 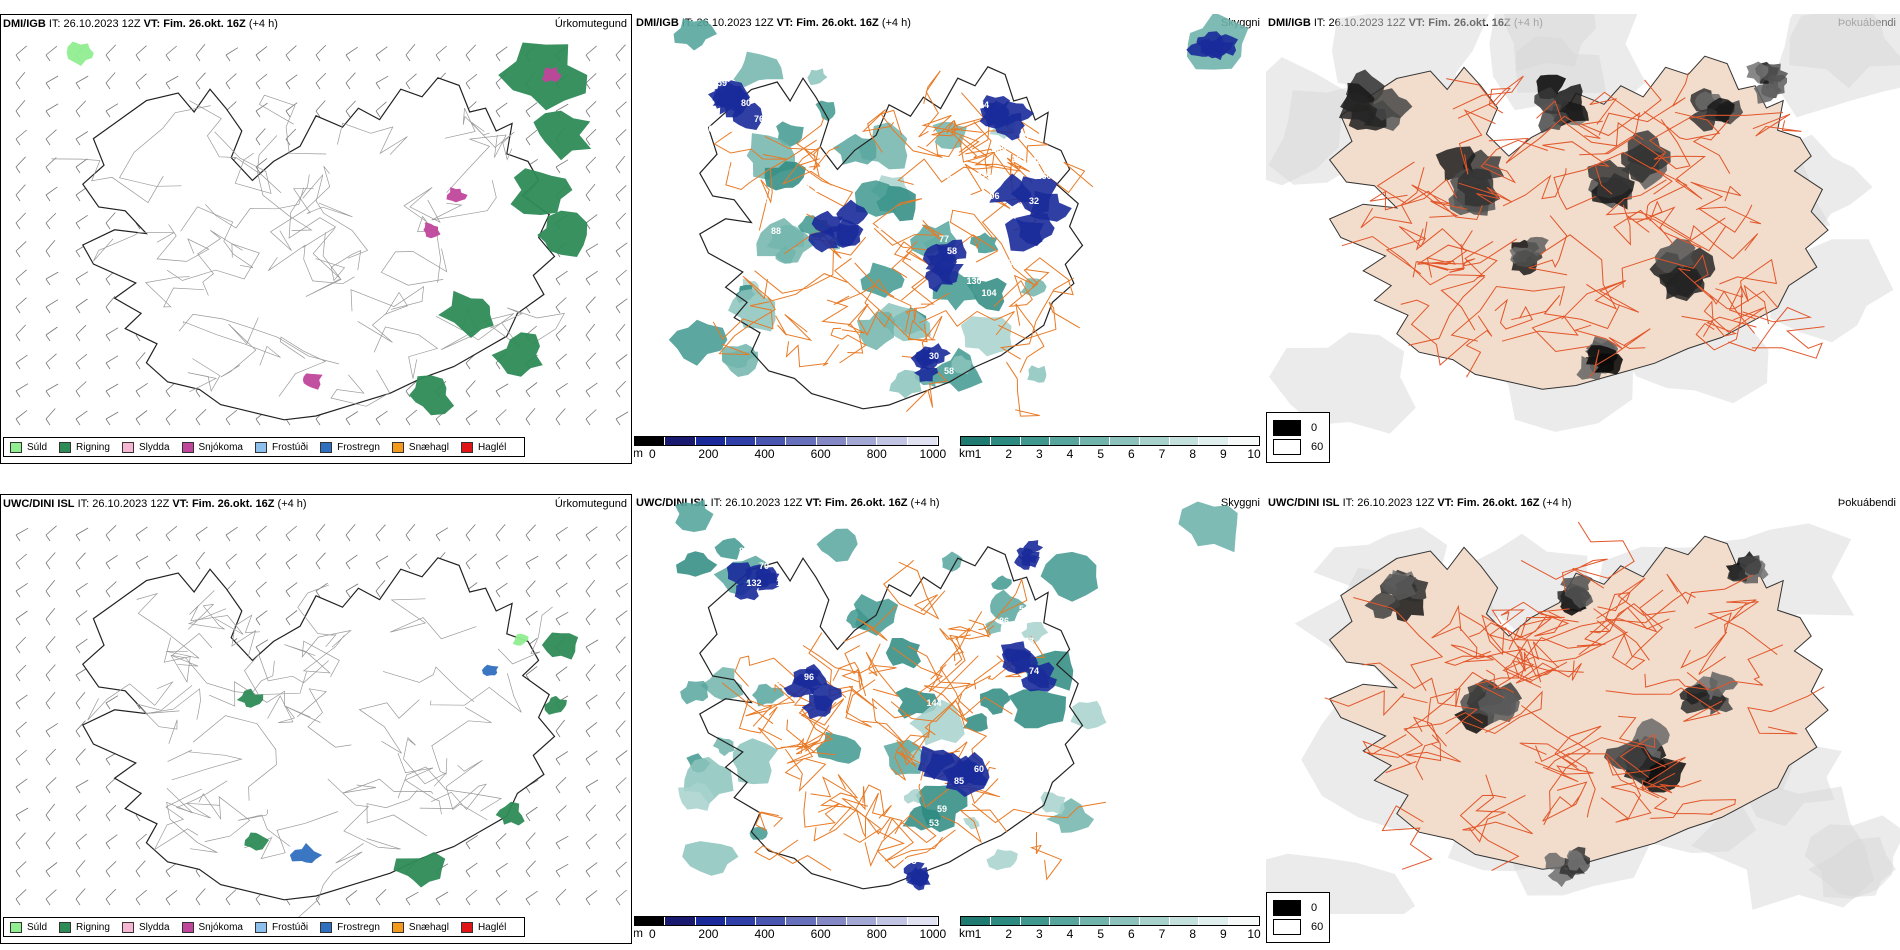 What do you see at coordinates (1029, 641) in the screenshot?
I see `cloud-base-label: 43` at bounding box center [1029, 641].